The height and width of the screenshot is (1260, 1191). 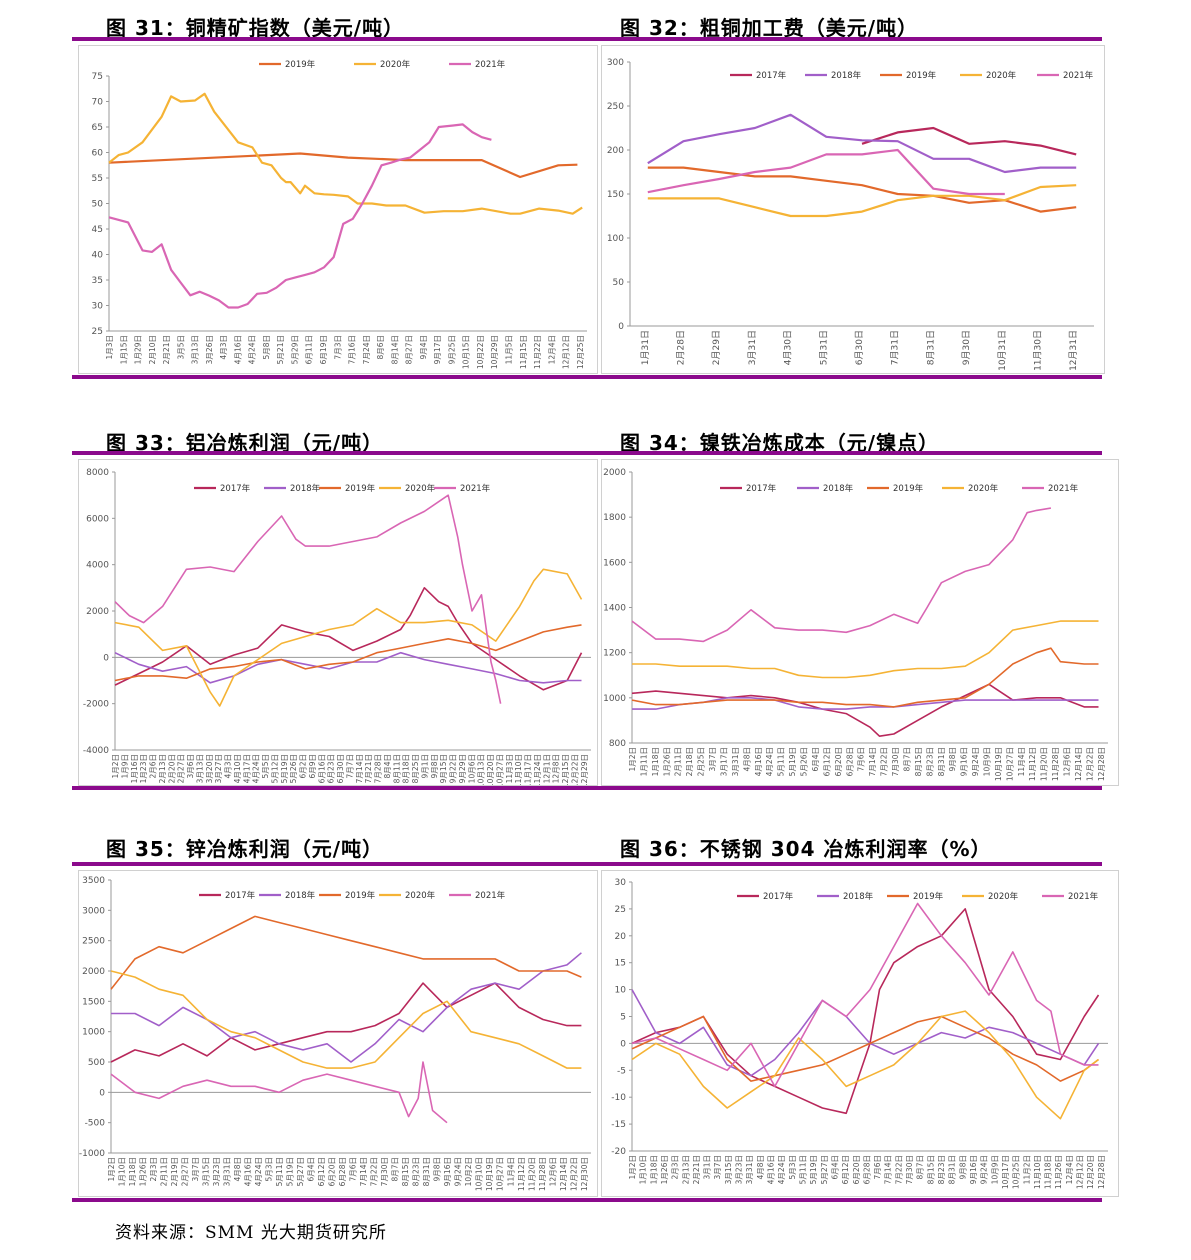 I want to click on x-tick-label: 8月6日, so click(x=380, y=347).